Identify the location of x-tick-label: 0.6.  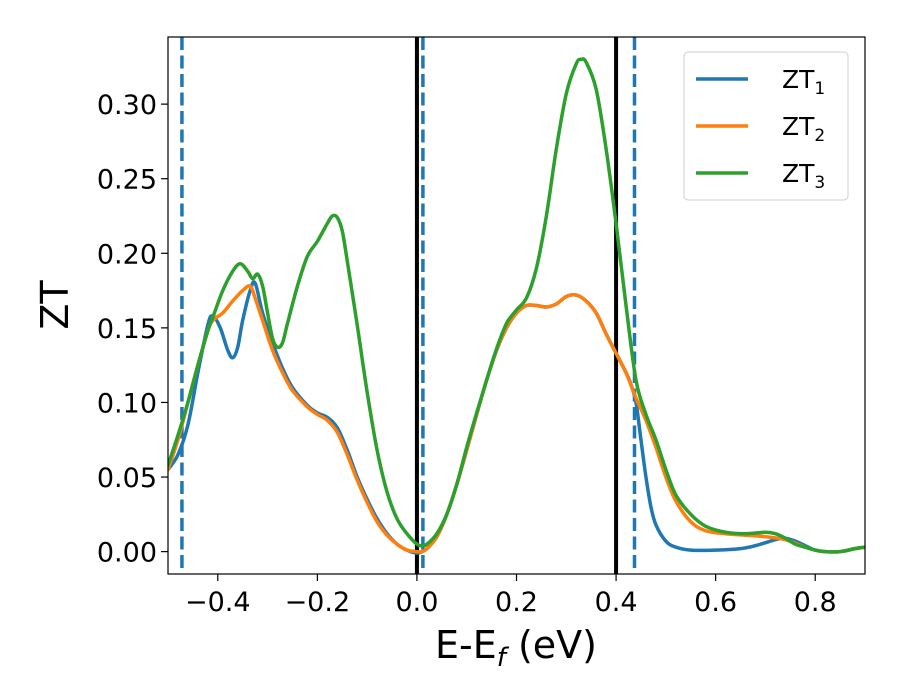
(715, 602).